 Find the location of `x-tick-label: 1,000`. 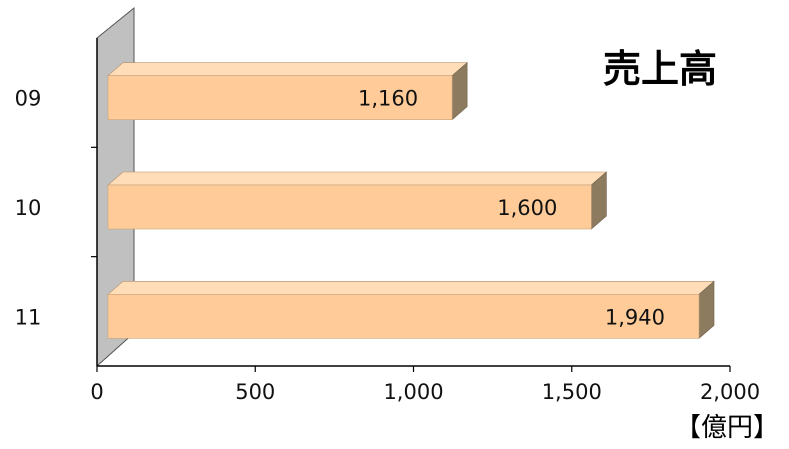

x-tick-label: 1,000 is located at coordinates (413, 392).